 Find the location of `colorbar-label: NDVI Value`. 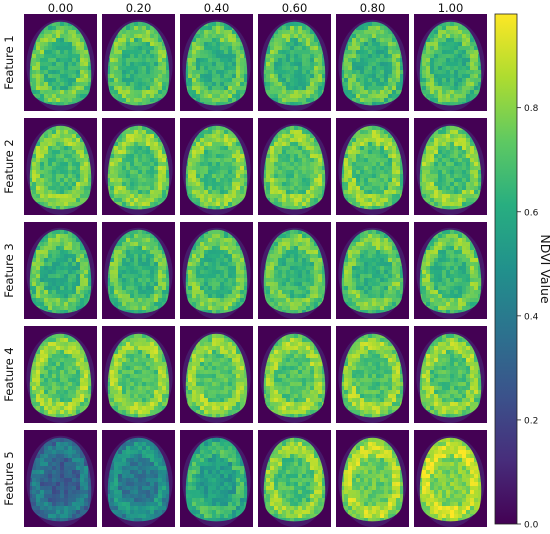

colorbar-label: NDVI Value is located at coordinates (544, 269).